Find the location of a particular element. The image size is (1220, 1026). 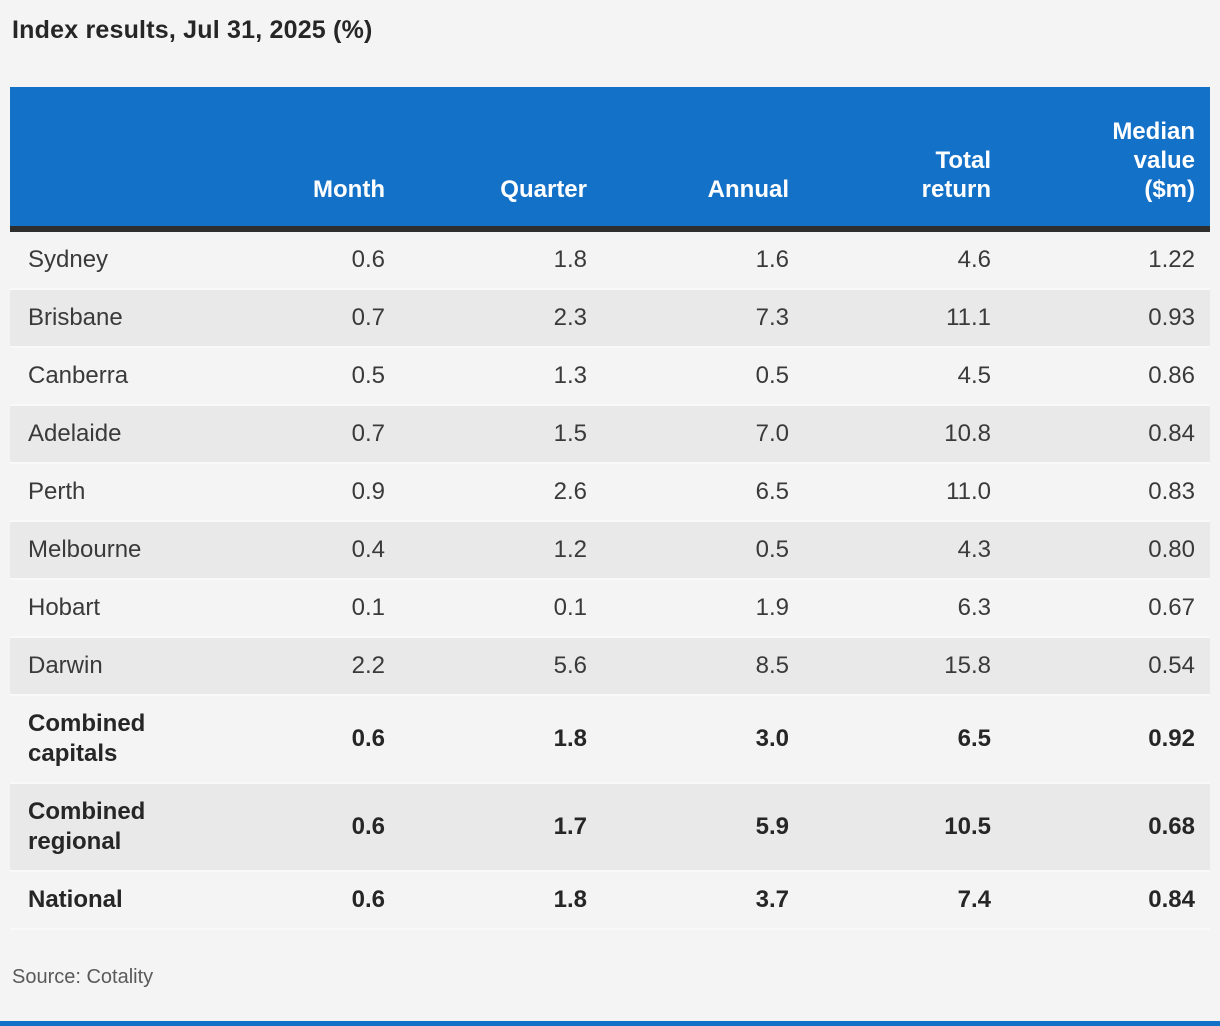

cell-annual: 7.0 is located at coordinates (772, 433).